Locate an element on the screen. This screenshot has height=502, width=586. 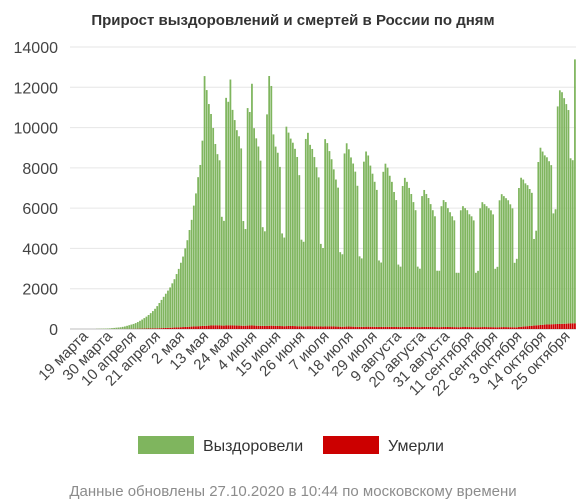
y-tick-label: 0 is located at coordinates (53, 330).